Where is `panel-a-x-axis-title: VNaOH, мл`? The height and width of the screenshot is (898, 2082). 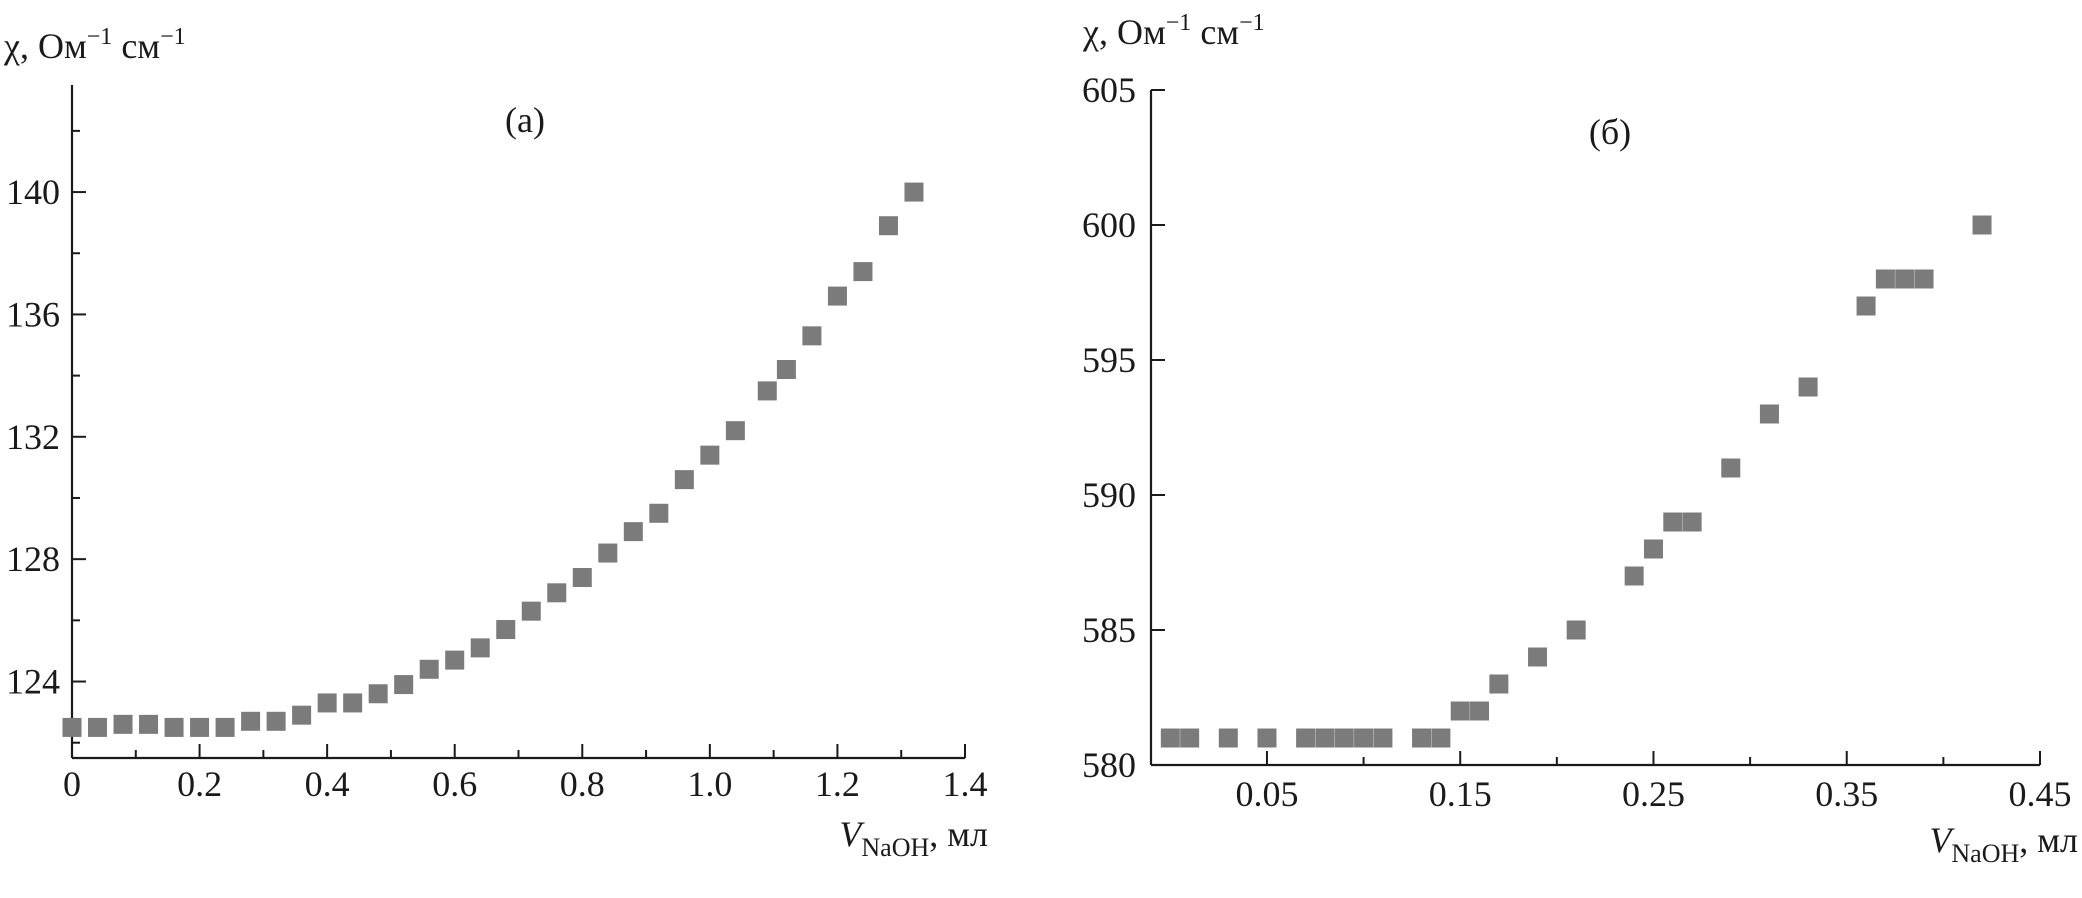
panel-a-x-axis-title: VNaOH, мл is located at coordinates (913, 838).